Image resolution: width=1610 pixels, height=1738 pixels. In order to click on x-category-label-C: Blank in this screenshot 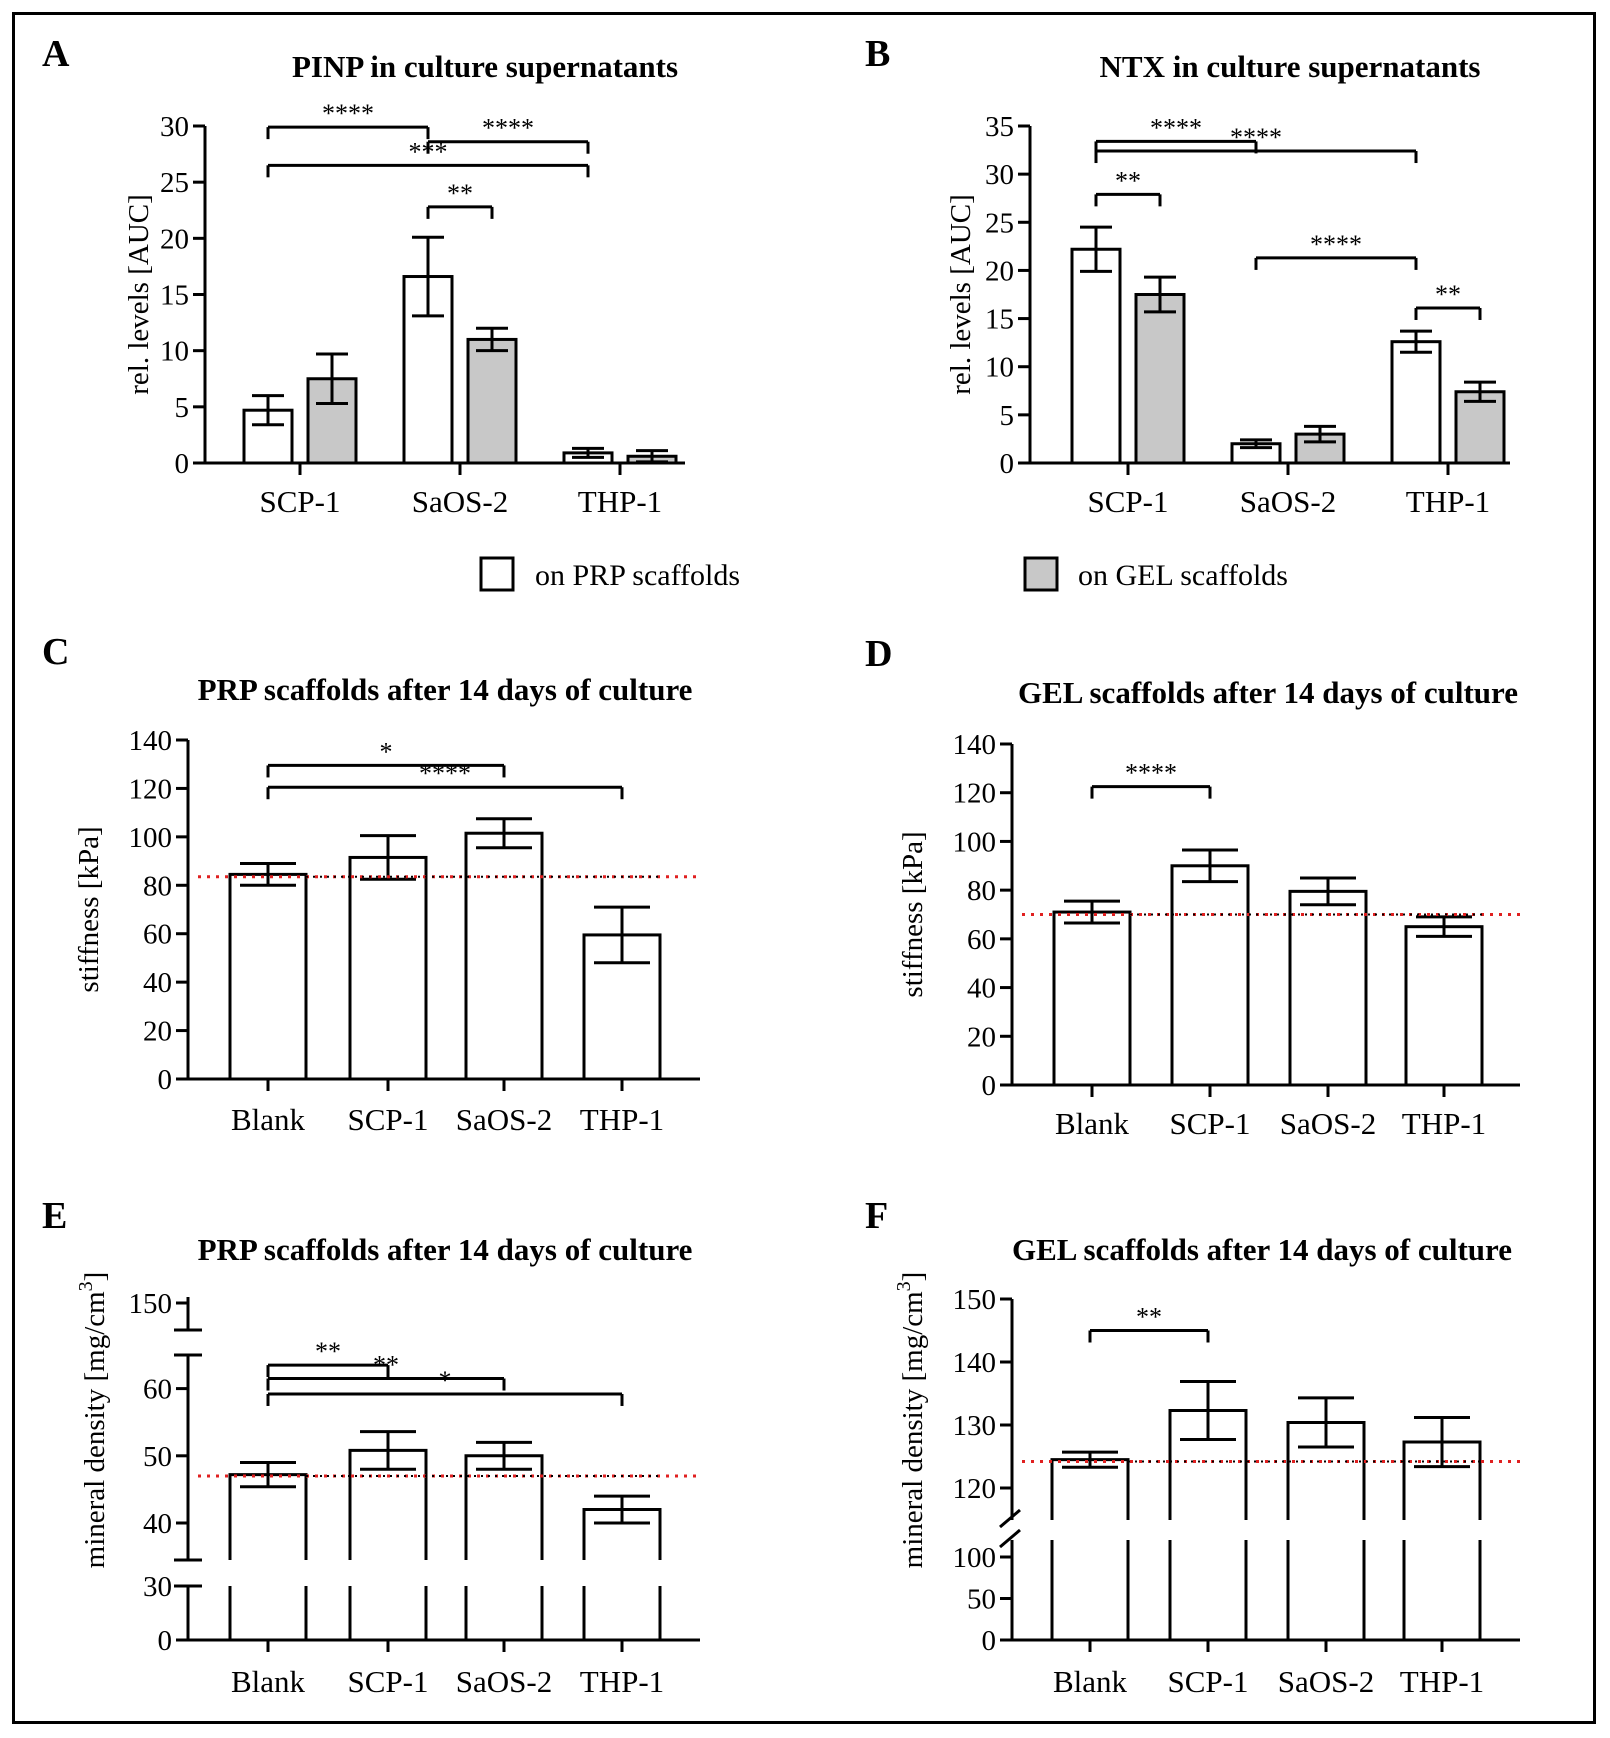, I will do `click(268, 1119)`.